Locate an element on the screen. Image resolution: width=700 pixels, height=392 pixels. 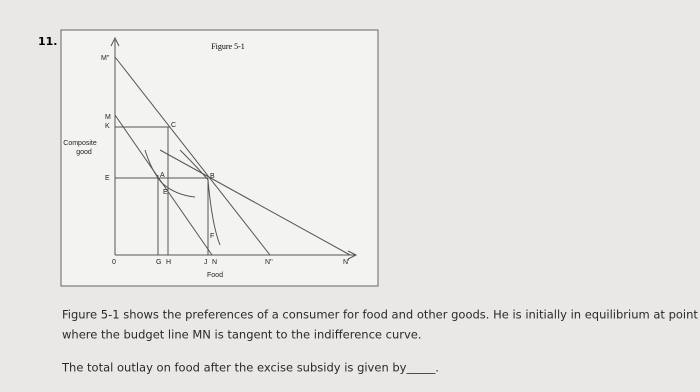
budget-line-mn is located at coordinates (163, 185).